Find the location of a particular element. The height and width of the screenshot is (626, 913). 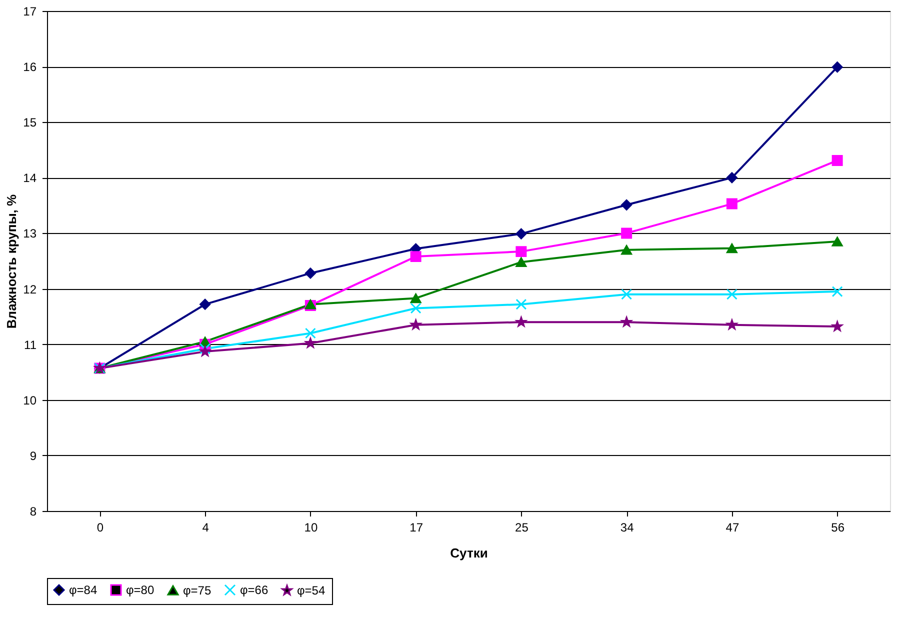

x-tick-label: 10 is located at coordinates (311, 527).